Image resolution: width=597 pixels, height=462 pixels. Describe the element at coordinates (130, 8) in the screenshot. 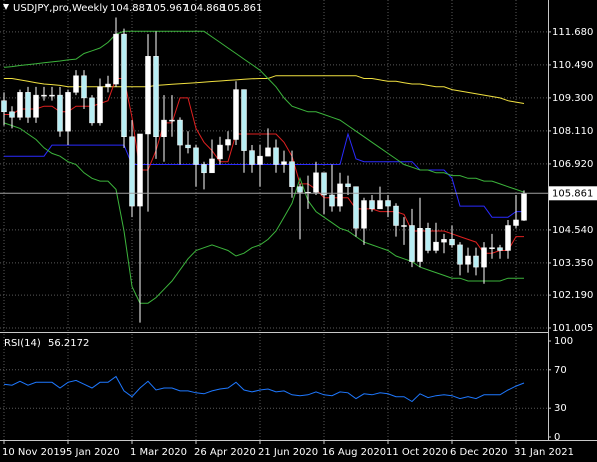

I see `ohlc-open: 104.887` at that location.